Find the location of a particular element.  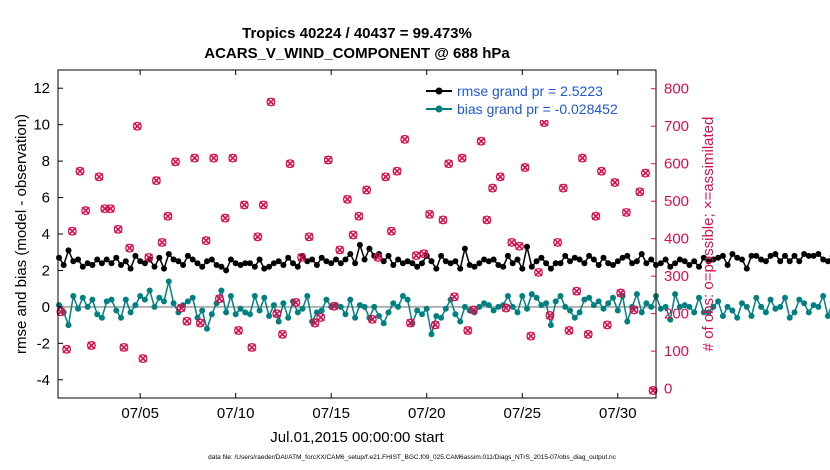

y-left-tick-label: 0 is located at coordinates (46, 307).